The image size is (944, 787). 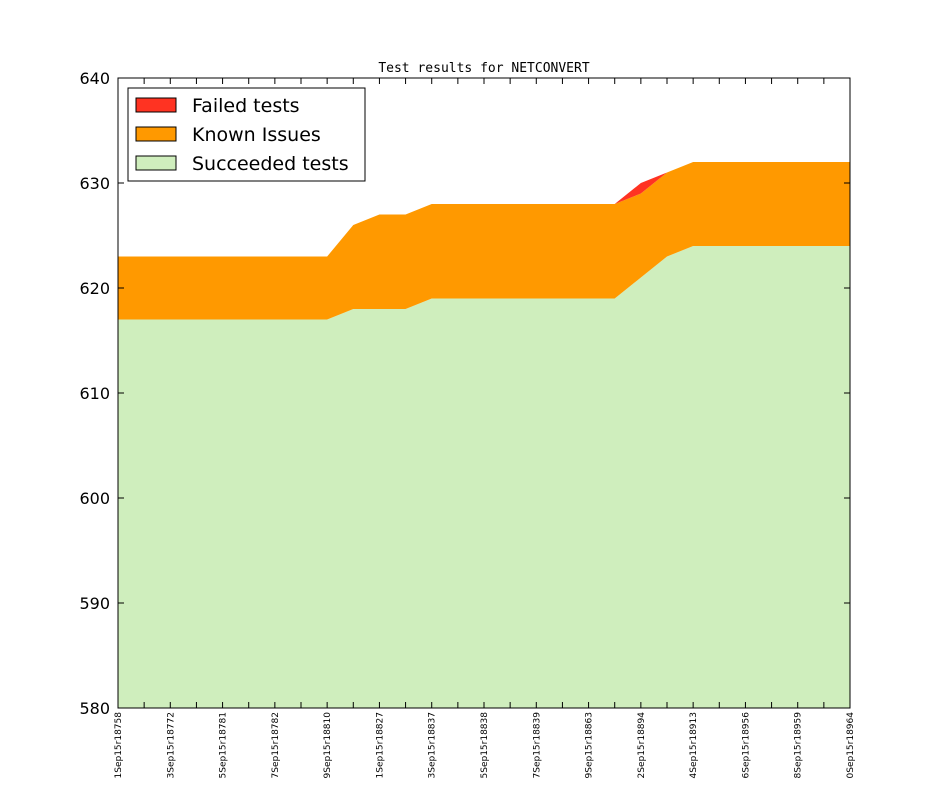 I want to click on x-tick-label: 8Sep15r18959, so click(x=799, y=745).